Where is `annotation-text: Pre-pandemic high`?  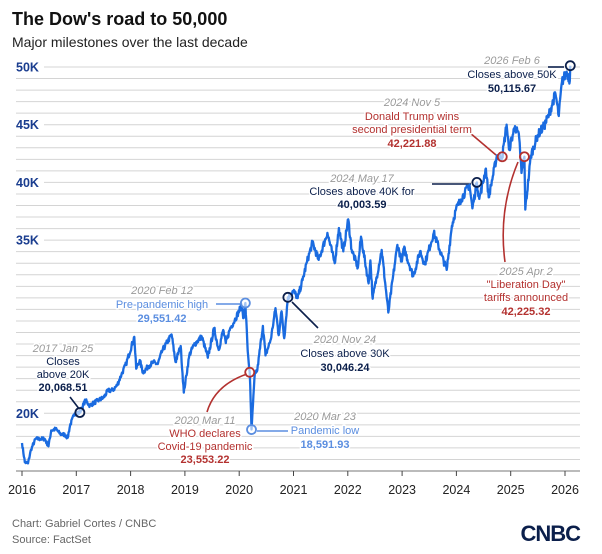 annotation-text: Pre-pandemic high is located at coordinates (162, 305).